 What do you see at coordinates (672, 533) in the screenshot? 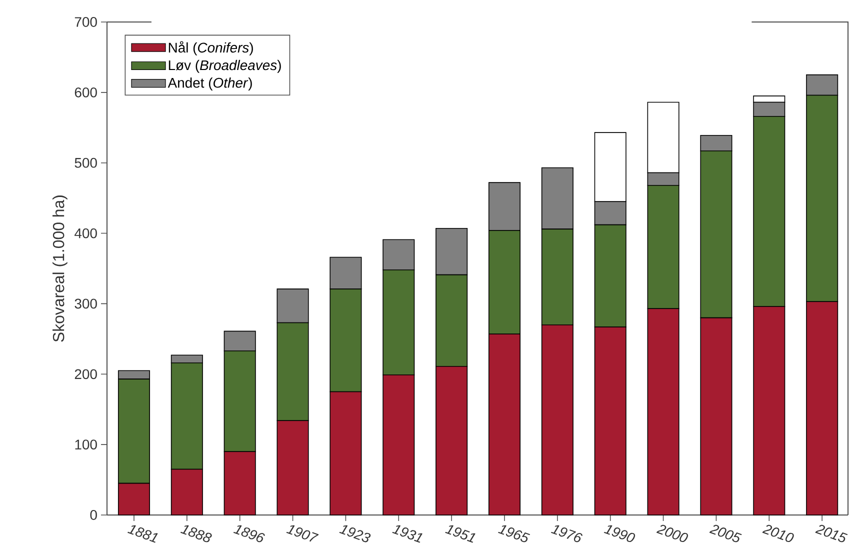
I see `x-tick-label: 2000` at bounding box center [672, 533].